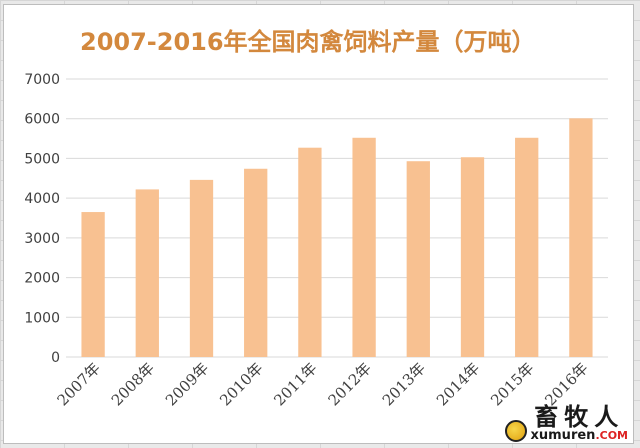  What do you see at coordinates (42, 239) in the screenshot?
I see `y-tick-label: 3000` at bounding box center [42, 239].